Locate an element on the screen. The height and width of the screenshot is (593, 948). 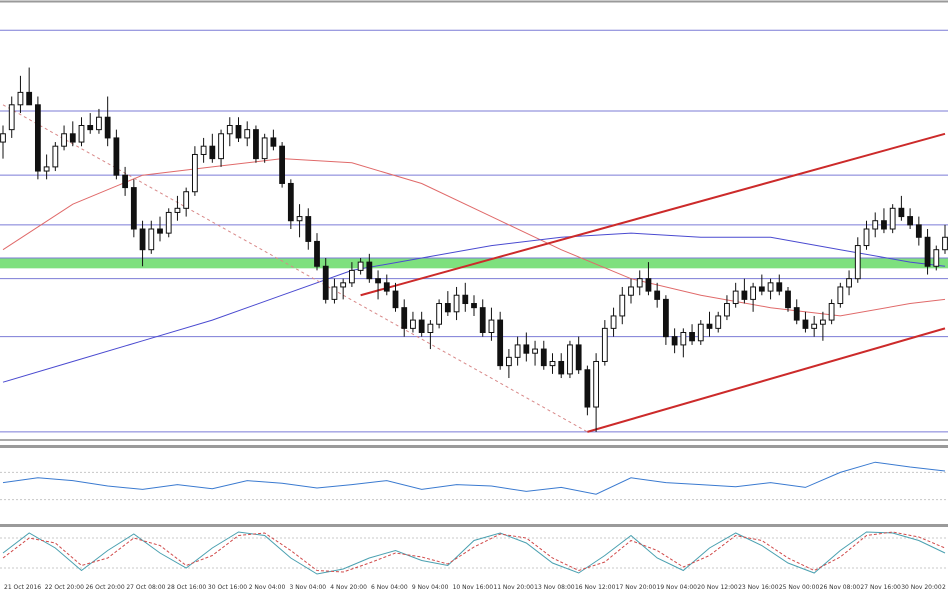
oscillator-line is located at coordinates (474, 478).